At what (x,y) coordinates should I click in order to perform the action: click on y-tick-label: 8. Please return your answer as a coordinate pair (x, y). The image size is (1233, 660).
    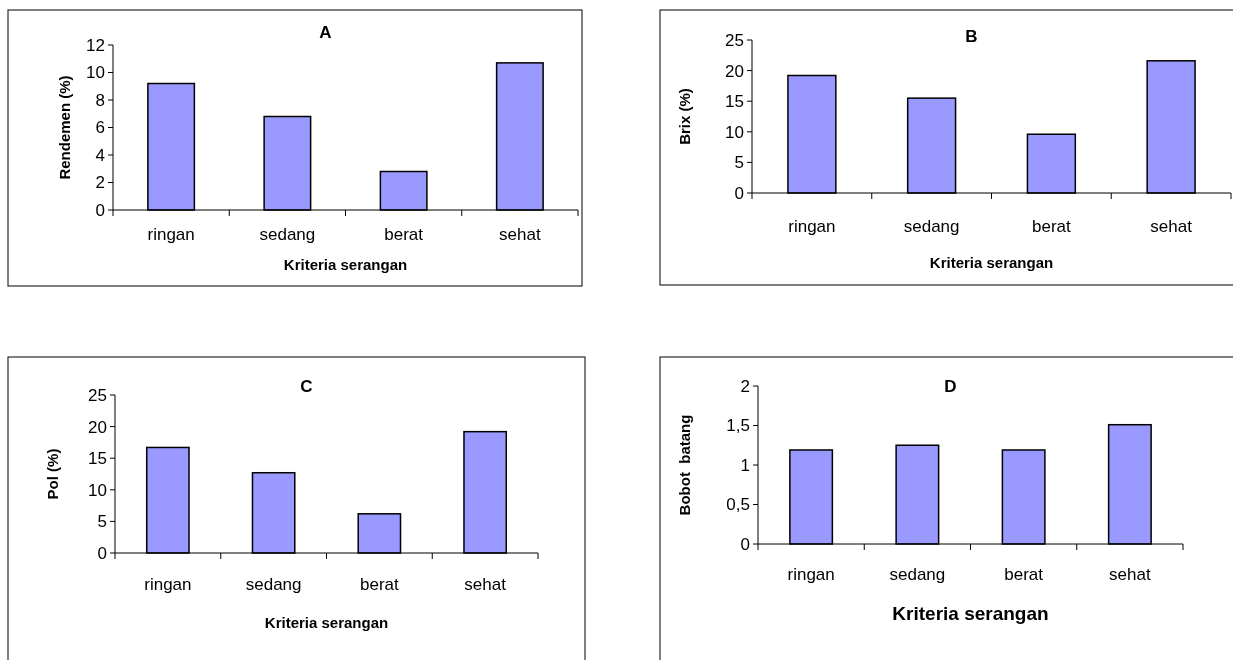
    Looking at the image, I should click on (100, 100).